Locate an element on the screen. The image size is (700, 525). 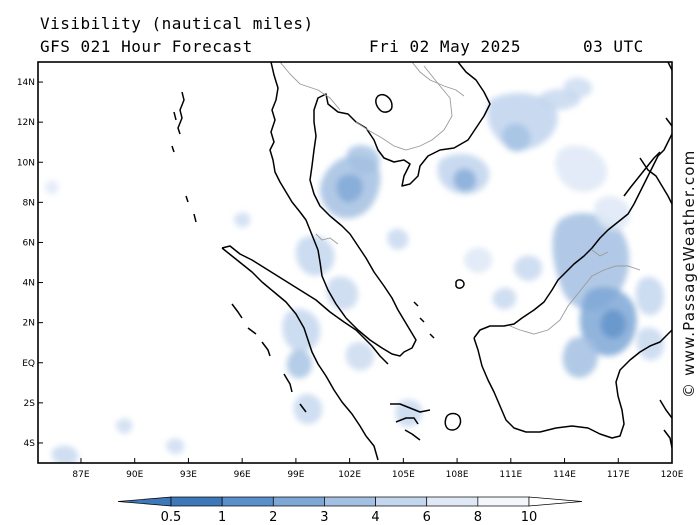
latitude-tick-label: 6N is located at coordinates (29, 243).